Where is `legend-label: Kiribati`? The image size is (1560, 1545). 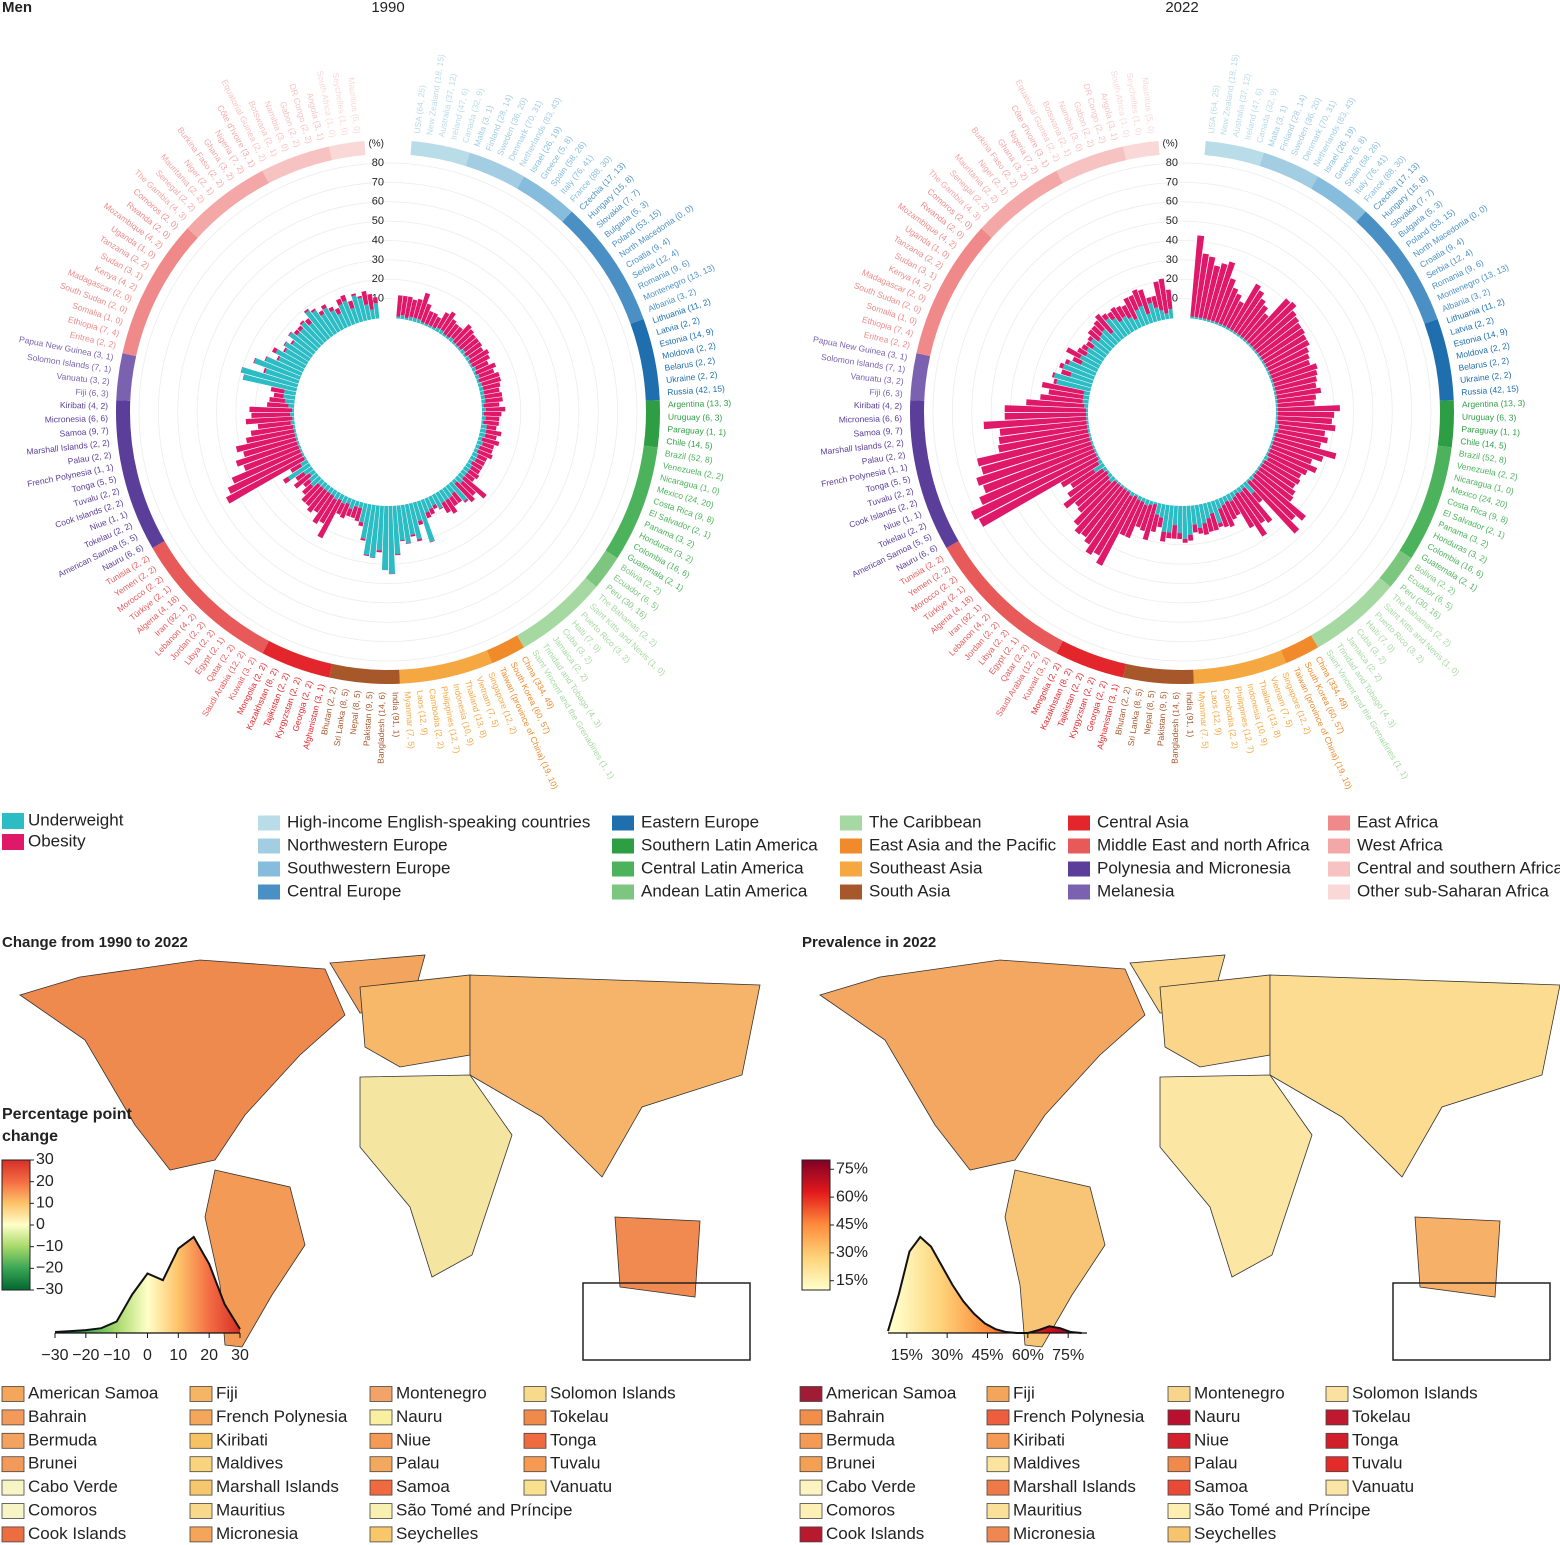 legend-label: Kiribati is located at coordinates (242, 1439).